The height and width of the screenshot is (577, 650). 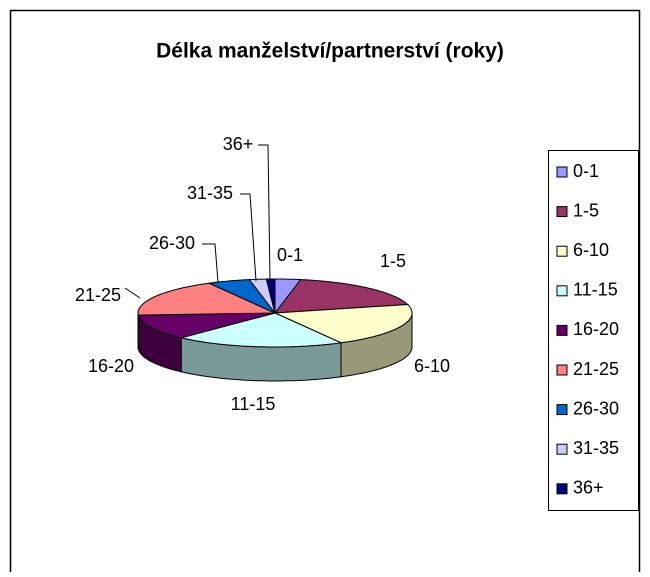 I want to click on legend-label: 26-30, so click(x=596, y=408).